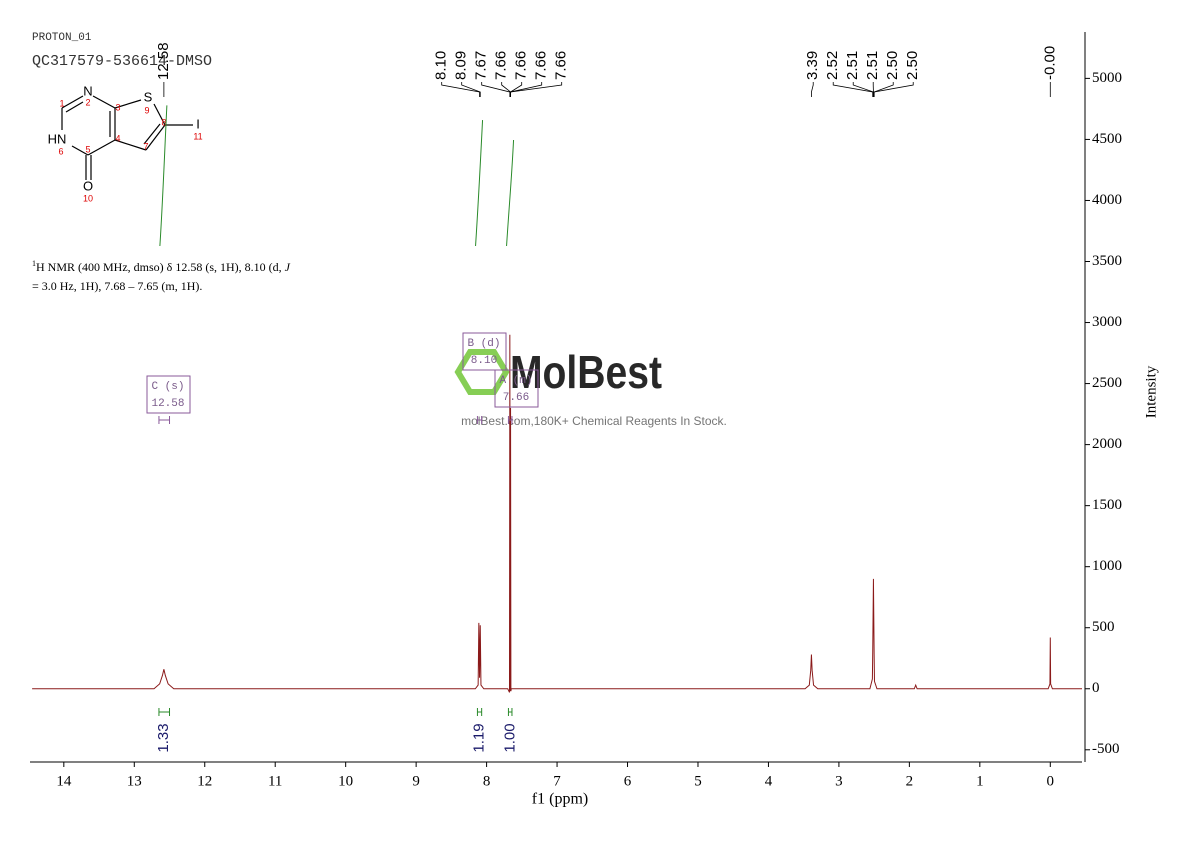 Image resolution: width=1190 pixels, height=841 pixels. What do you see at coordinates (1106, 749) in the screenshot?
I see `y-tick-label: -500` at bounding box center [1106, 749].